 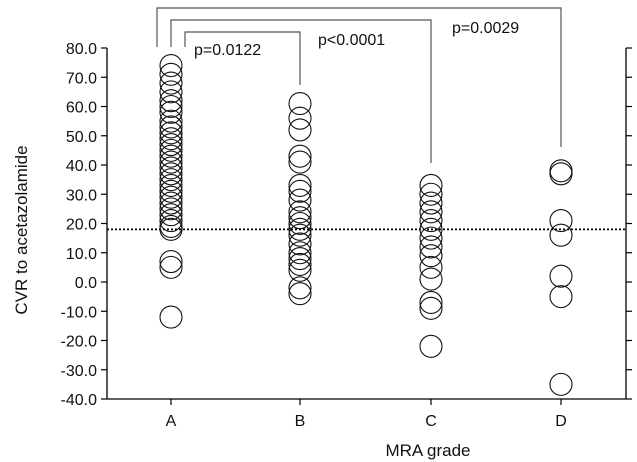 I want to click on y-tick-label: -30.0, so click(x=79, y=371).